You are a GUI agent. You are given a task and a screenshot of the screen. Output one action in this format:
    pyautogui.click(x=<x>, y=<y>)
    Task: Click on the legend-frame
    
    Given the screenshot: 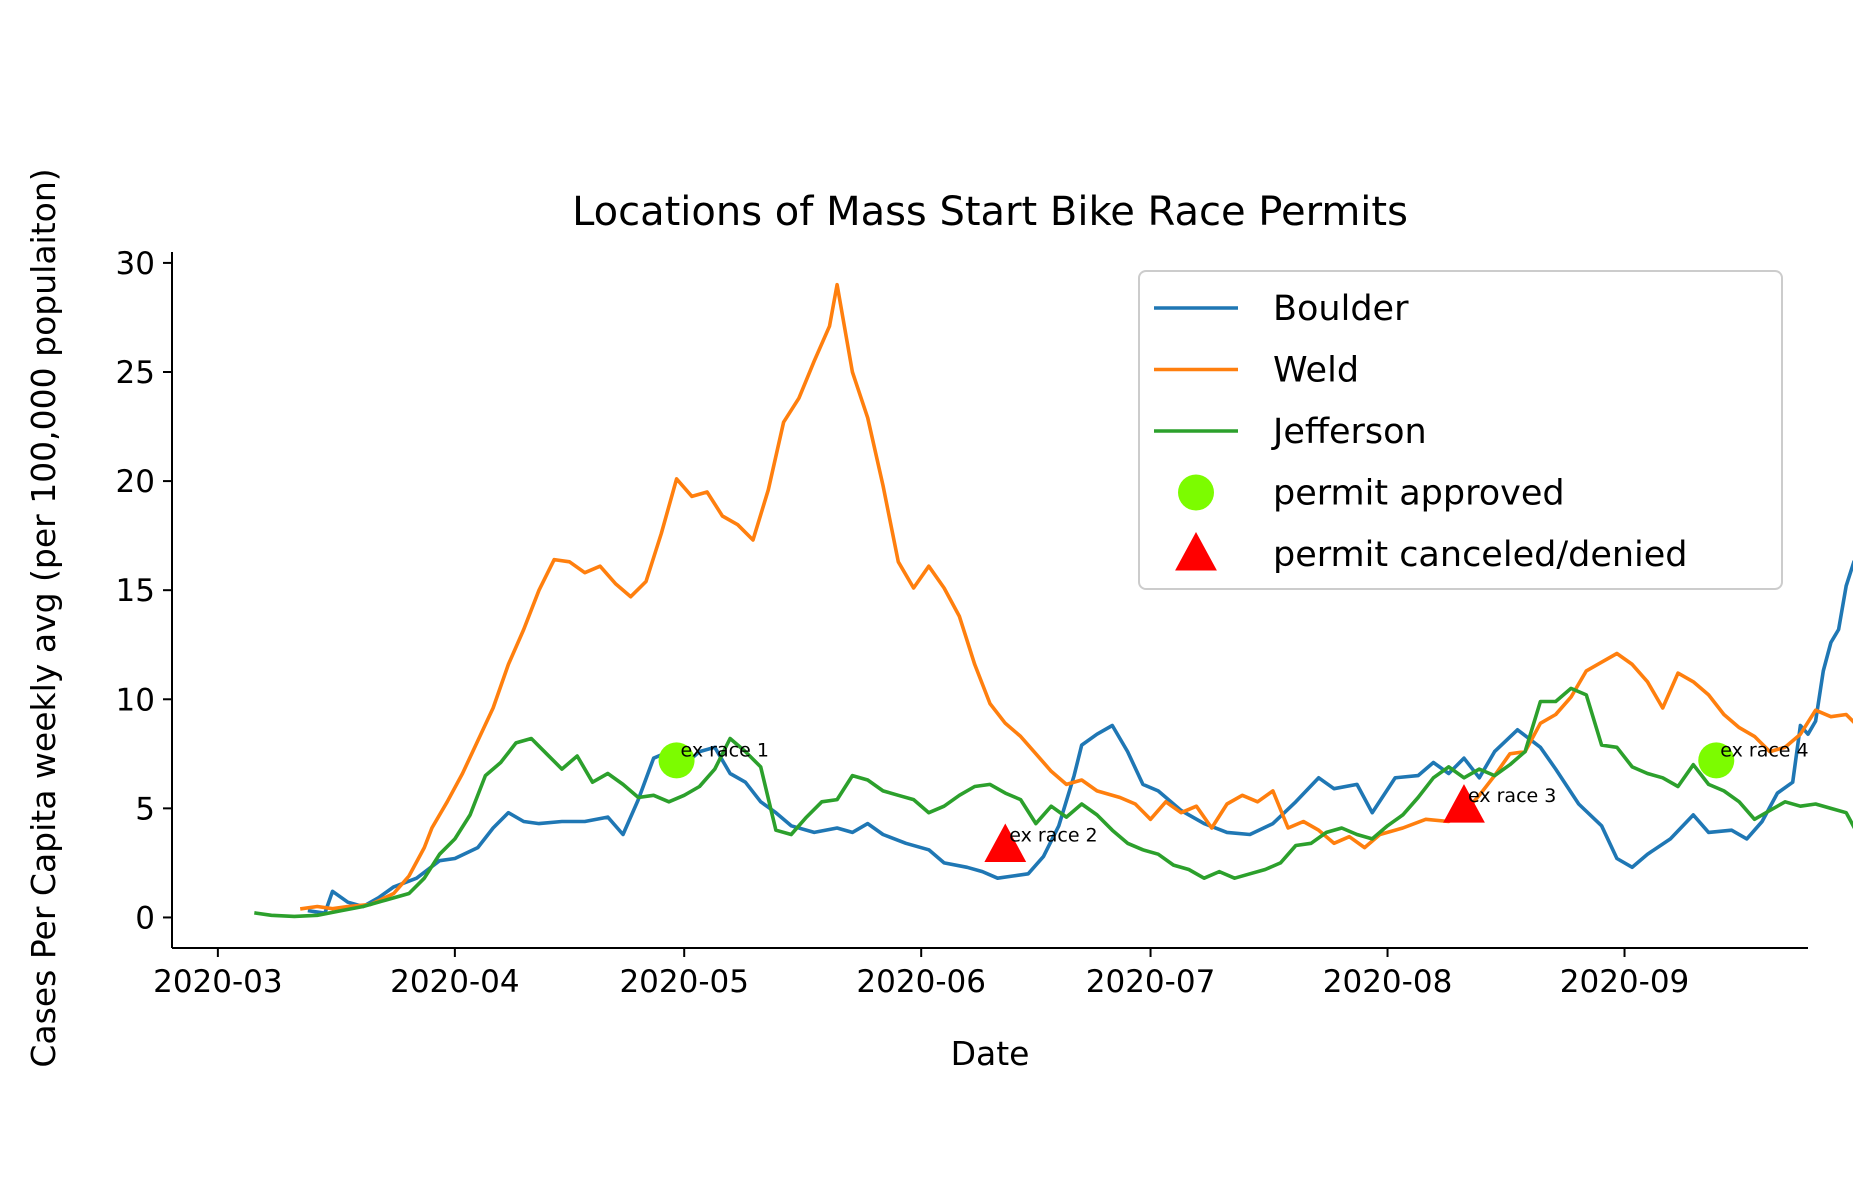 What is the action you would take?
    pyautogui.click(x=1460, y=430)
    